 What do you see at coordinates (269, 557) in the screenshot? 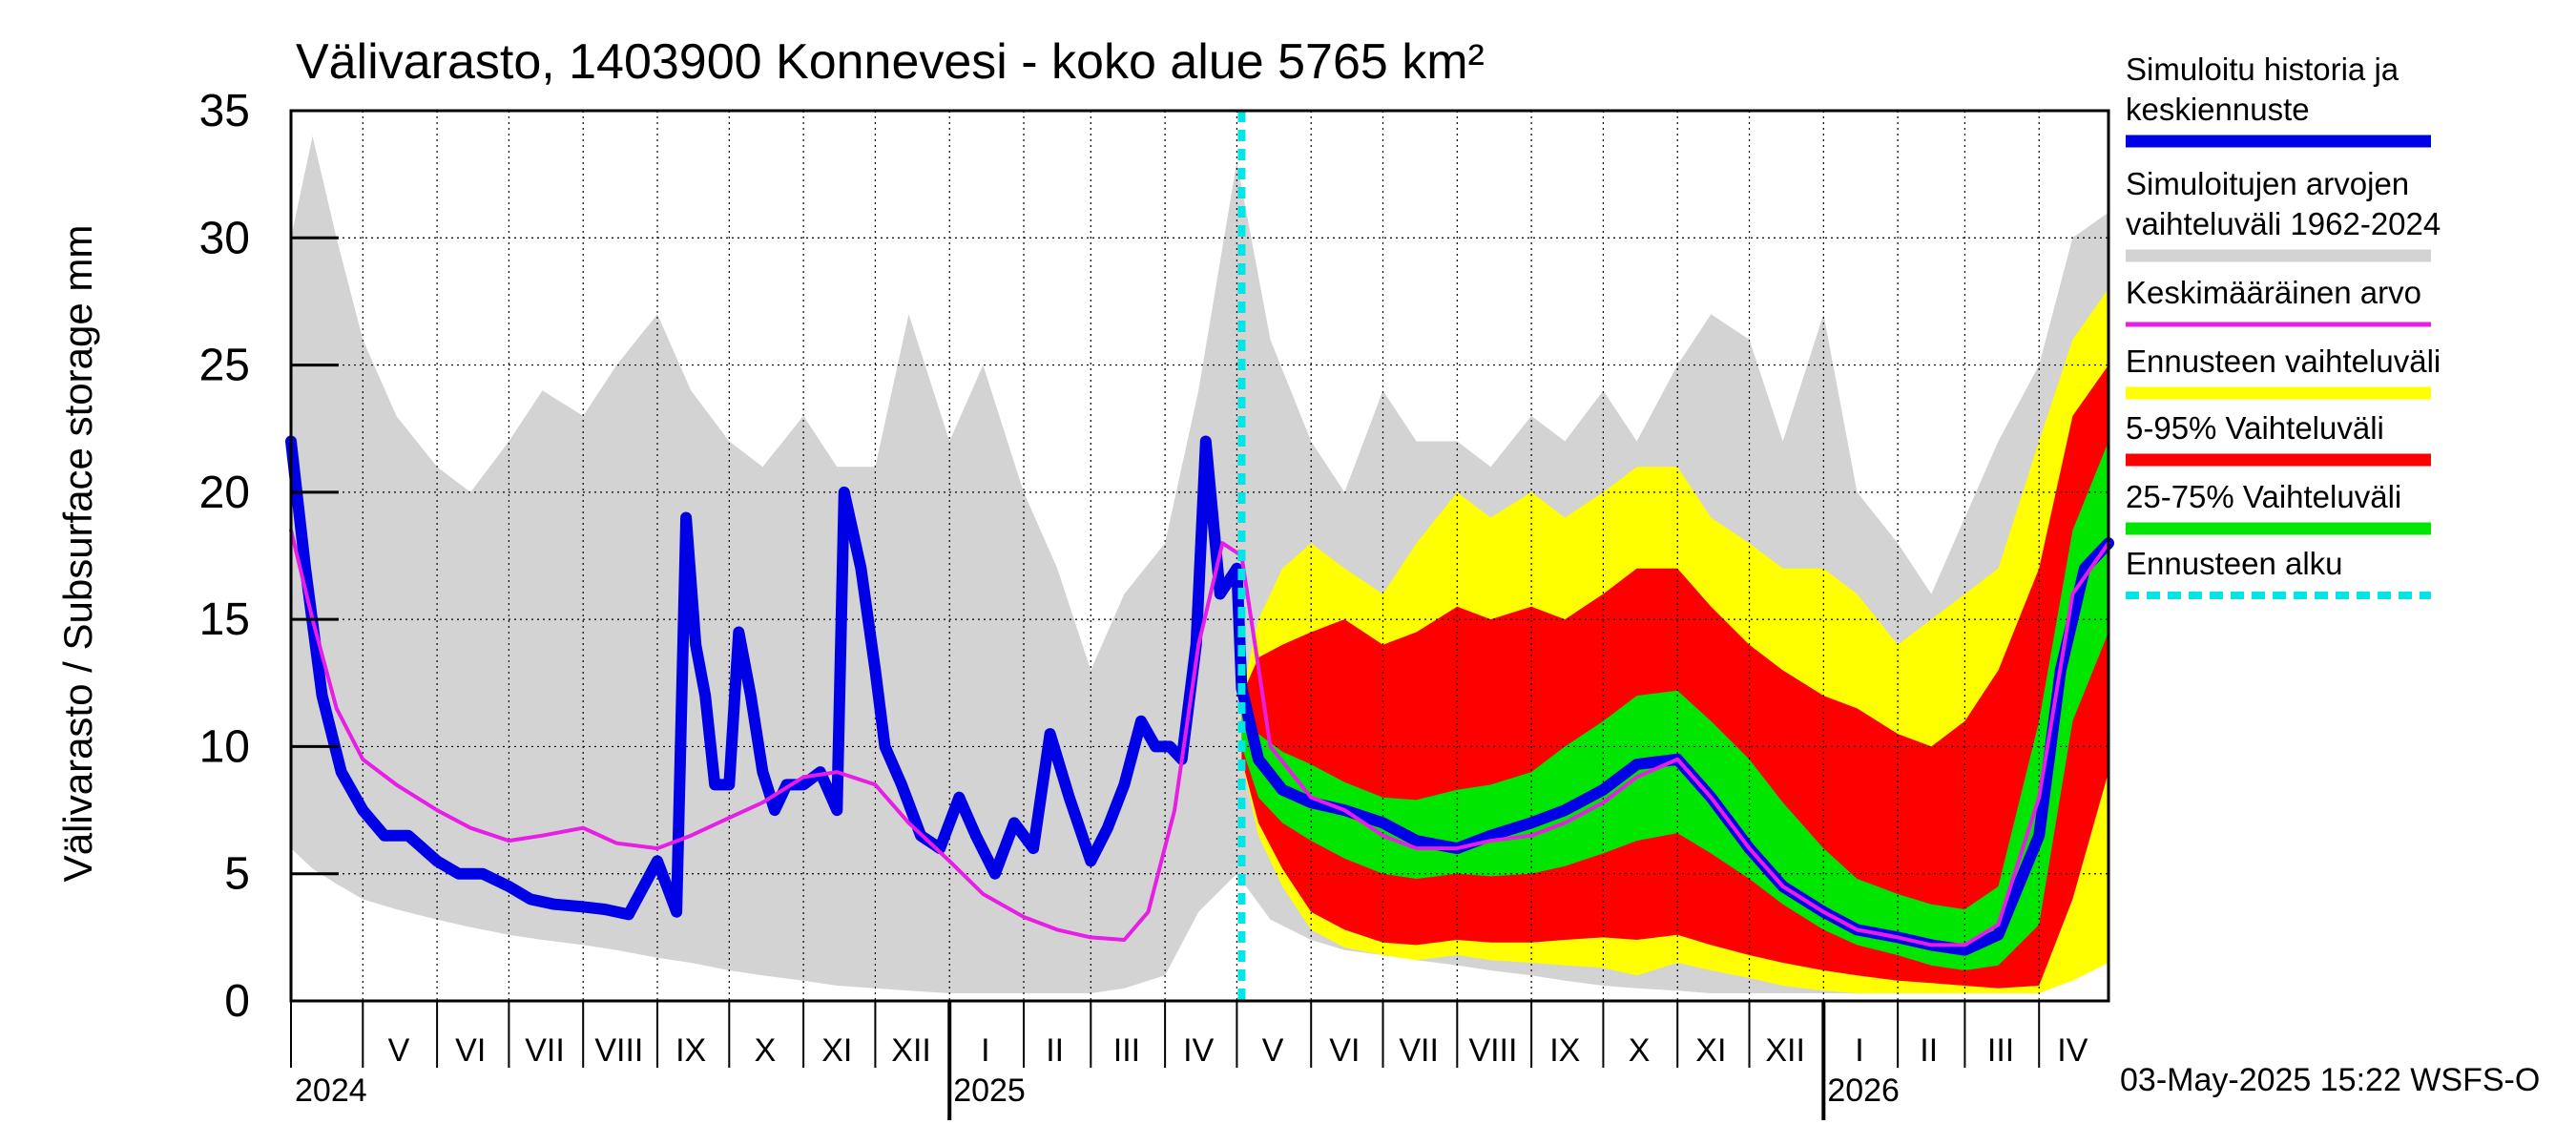
I see `y-axis-ticks: 35 30 25 20 15 10 5 0` at bounding box center [269, 557].